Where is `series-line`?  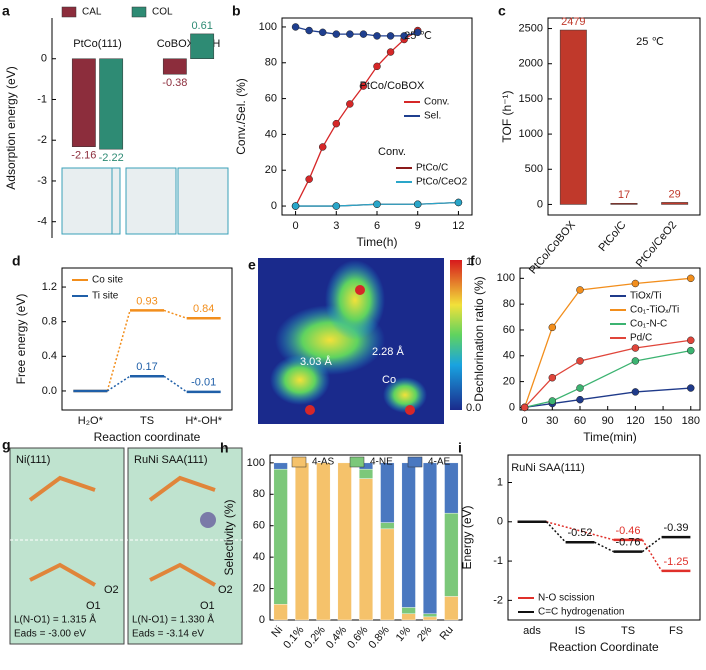
series-line is located at coordinates (607, 342).